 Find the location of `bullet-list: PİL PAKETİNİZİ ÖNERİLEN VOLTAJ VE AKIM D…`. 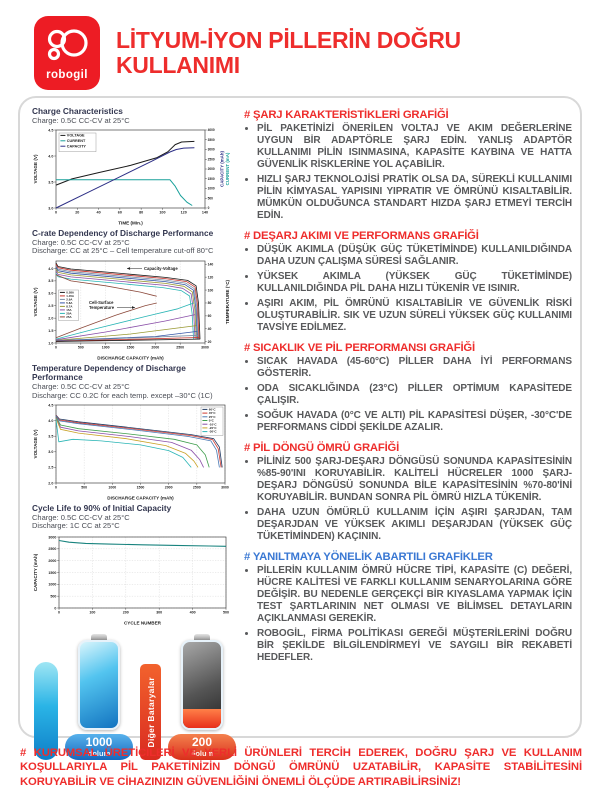

bullet-list: PİL PAKETİNİZİ ÖNERİLEN VOLTAJ VE AKIM D… is located at coordinates (408, 172).